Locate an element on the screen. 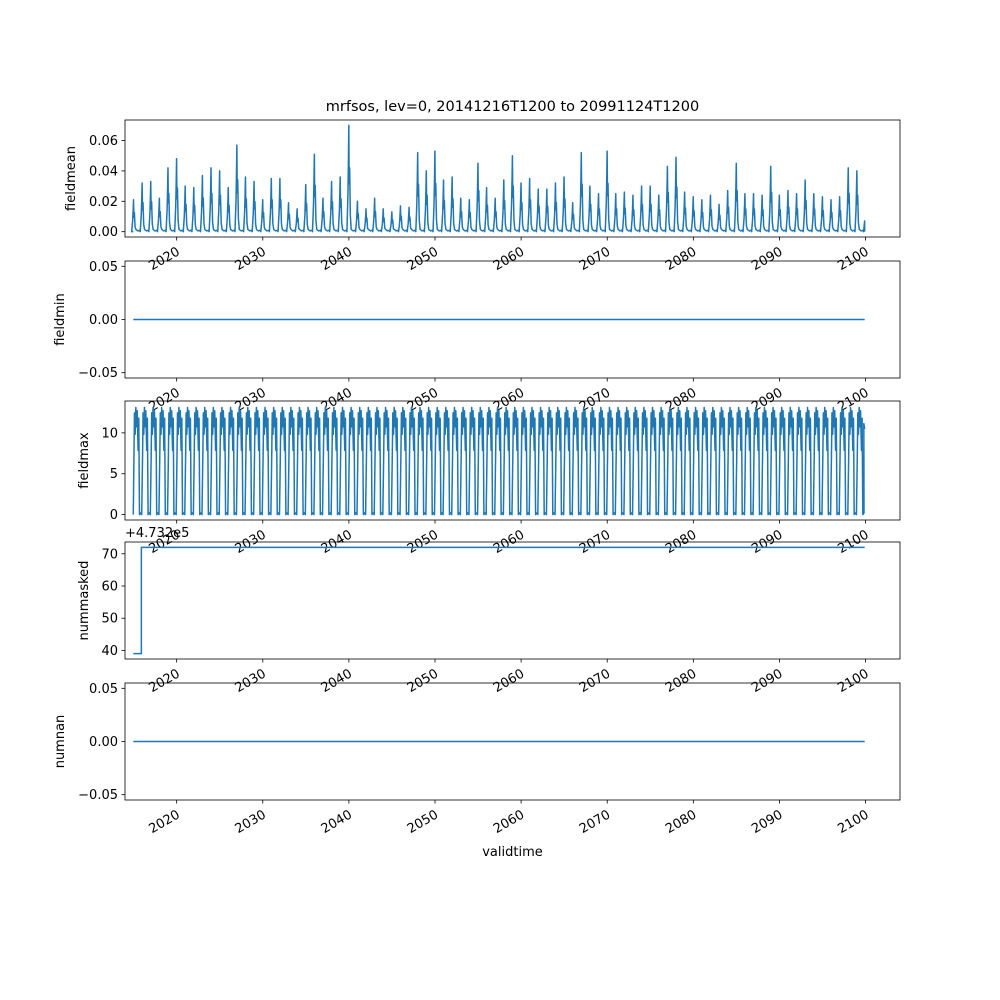 Image resolution: width=1000 pixels, height=1000 pixels. axes-frame-fieldmax is located at coordinates (512, 460).